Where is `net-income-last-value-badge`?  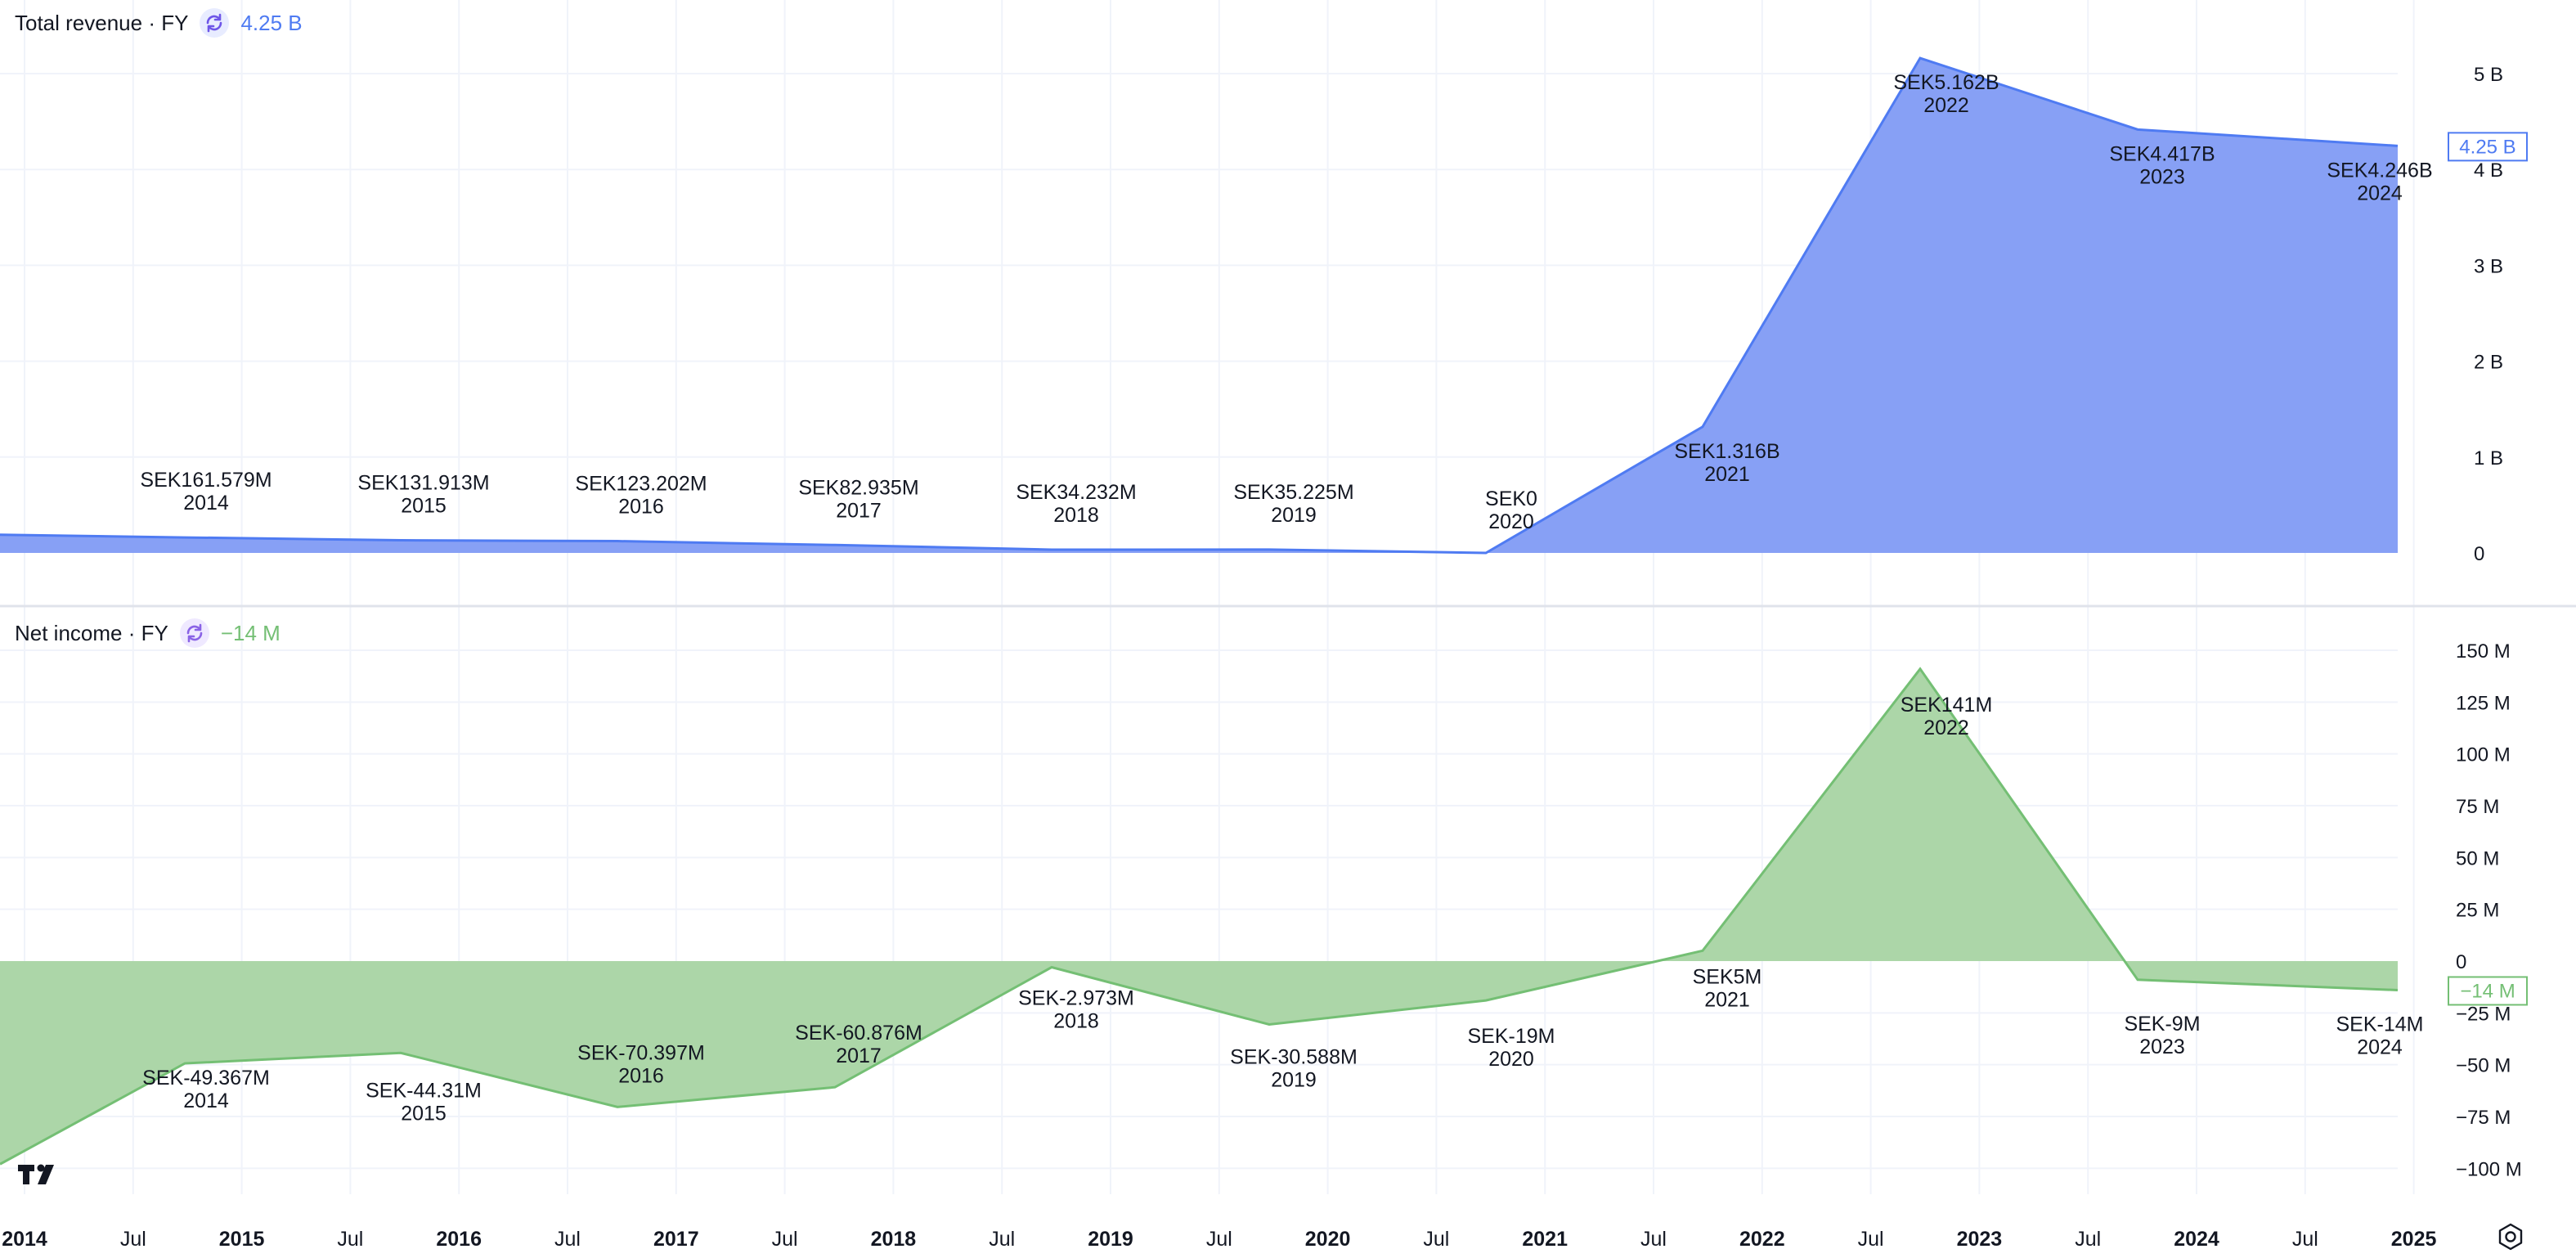
net-income-last-value-badge is located at coordinates (2488, 991).